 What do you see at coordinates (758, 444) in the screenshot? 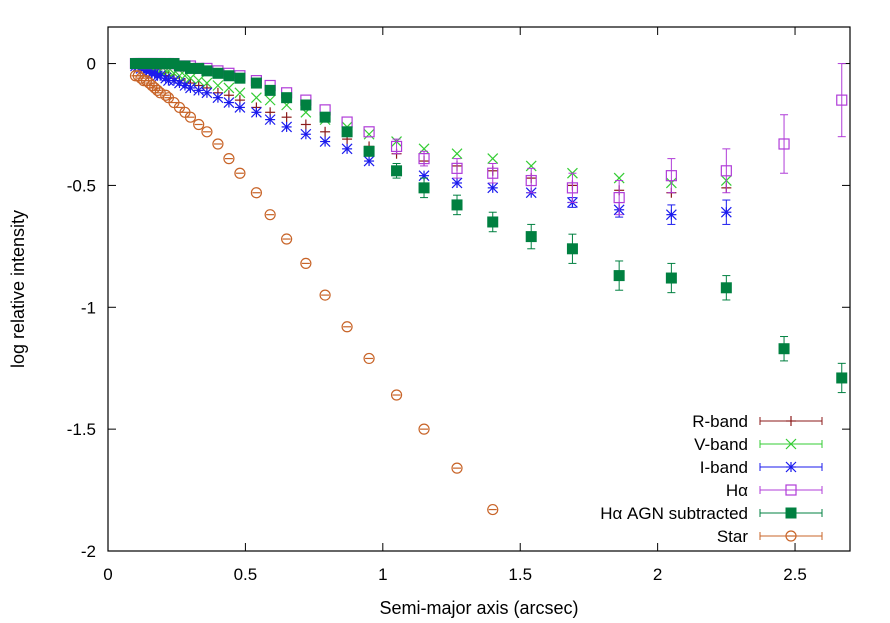
I see `legend-entry: V-band` at bounding box center [758, 444].